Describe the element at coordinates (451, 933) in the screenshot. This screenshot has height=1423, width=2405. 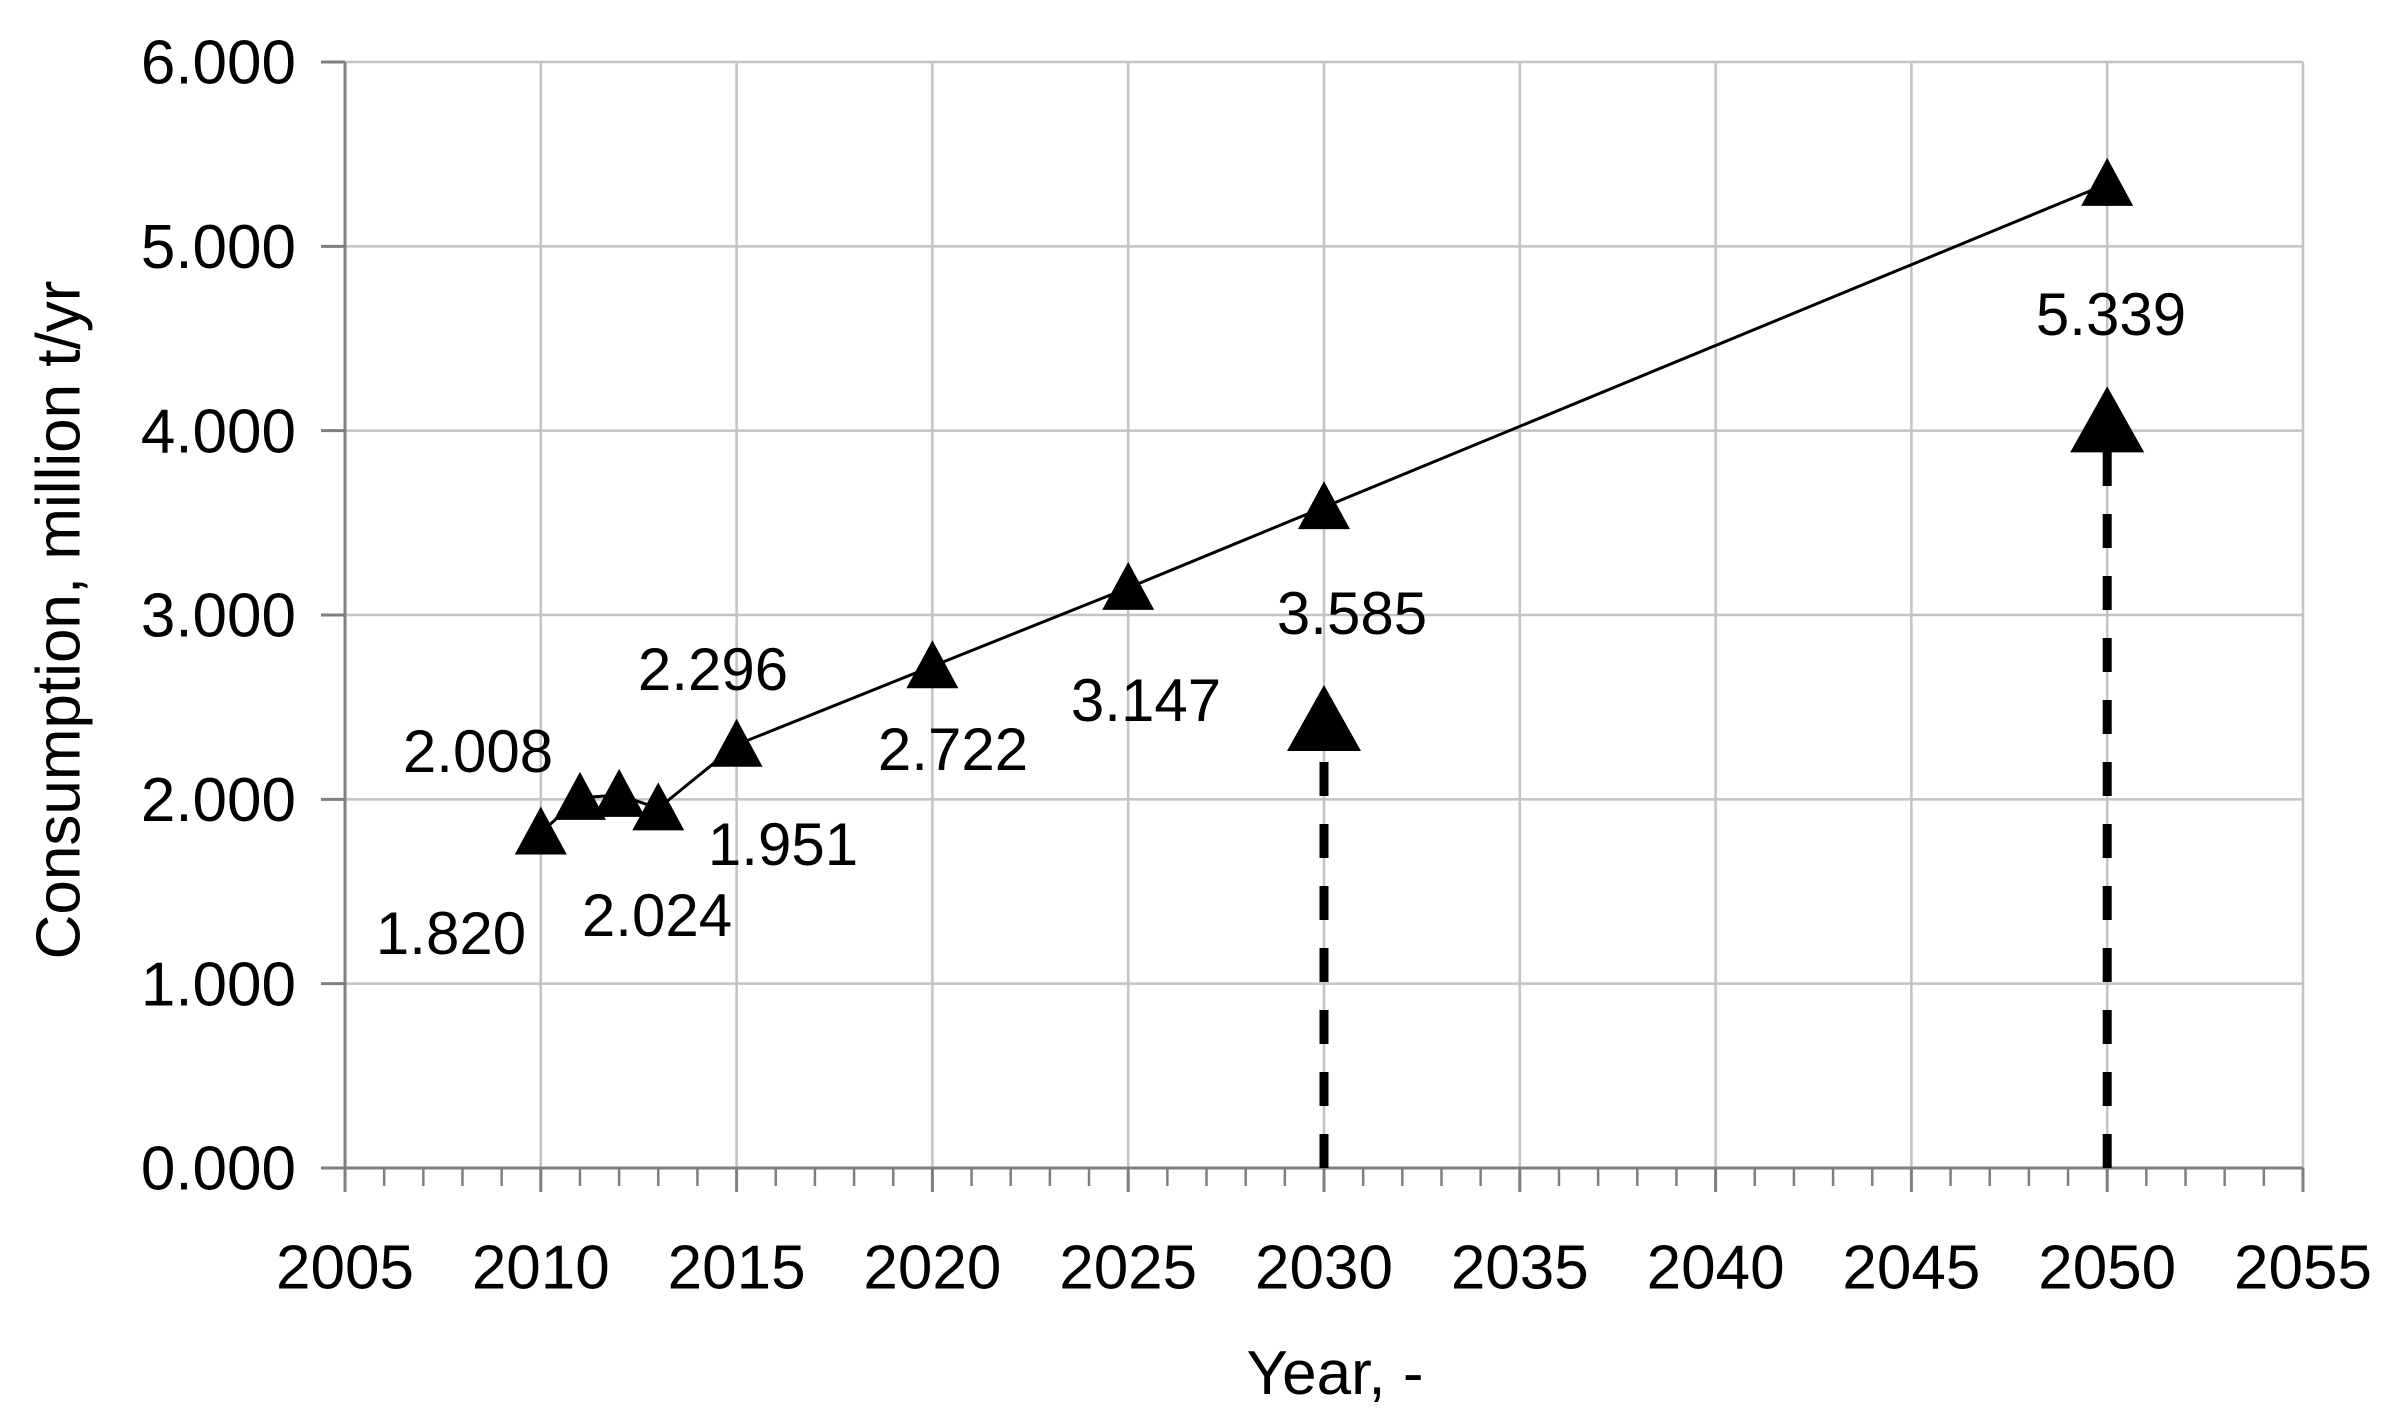
I see `data-point-label: 1.820` at that location.